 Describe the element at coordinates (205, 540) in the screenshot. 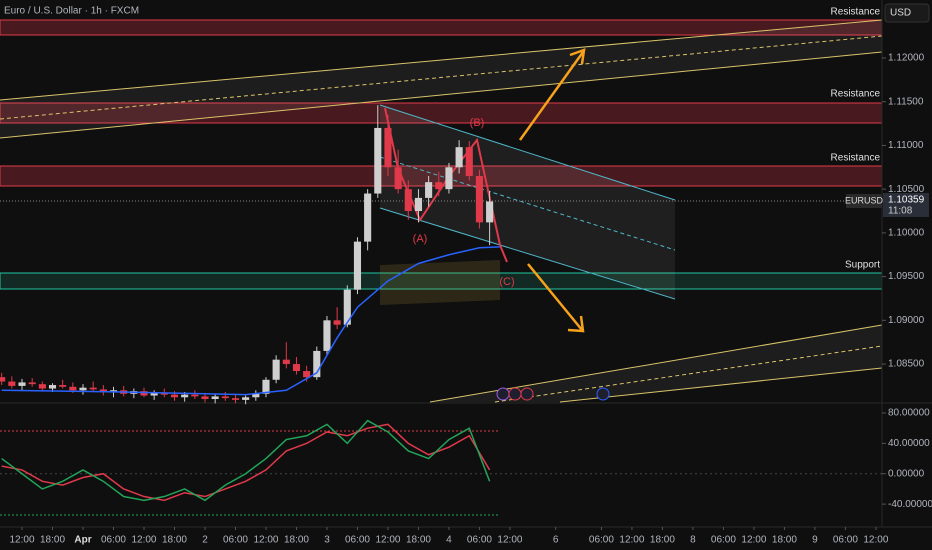

I see `x-tick-label: 2` at that location.